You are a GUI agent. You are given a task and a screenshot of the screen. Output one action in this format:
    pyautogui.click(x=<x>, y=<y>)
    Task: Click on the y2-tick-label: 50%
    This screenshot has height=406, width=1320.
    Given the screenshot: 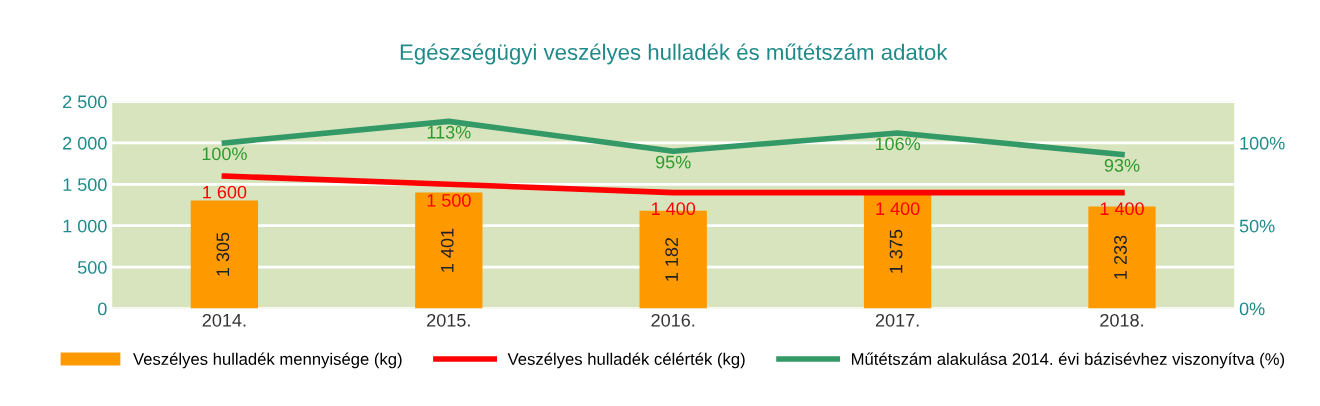 What is the action you would take?
    pyautogui.click(x=1257, y=226)
    